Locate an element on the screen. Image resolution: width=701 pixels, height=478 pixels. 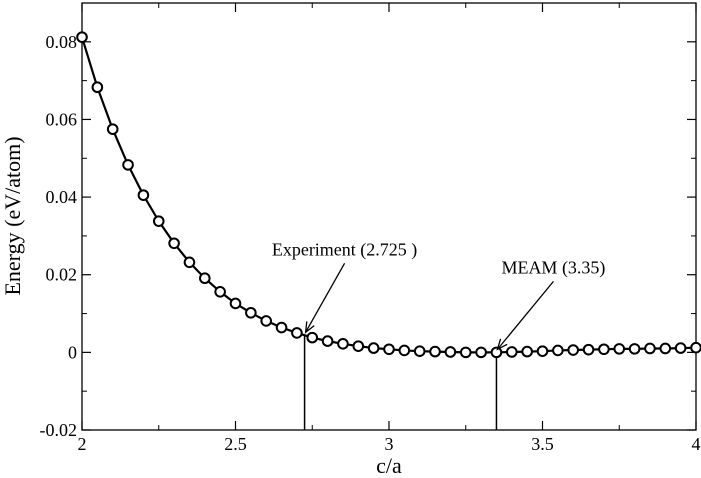
x-axis-title: c/a is located at coordinates (389, 465).